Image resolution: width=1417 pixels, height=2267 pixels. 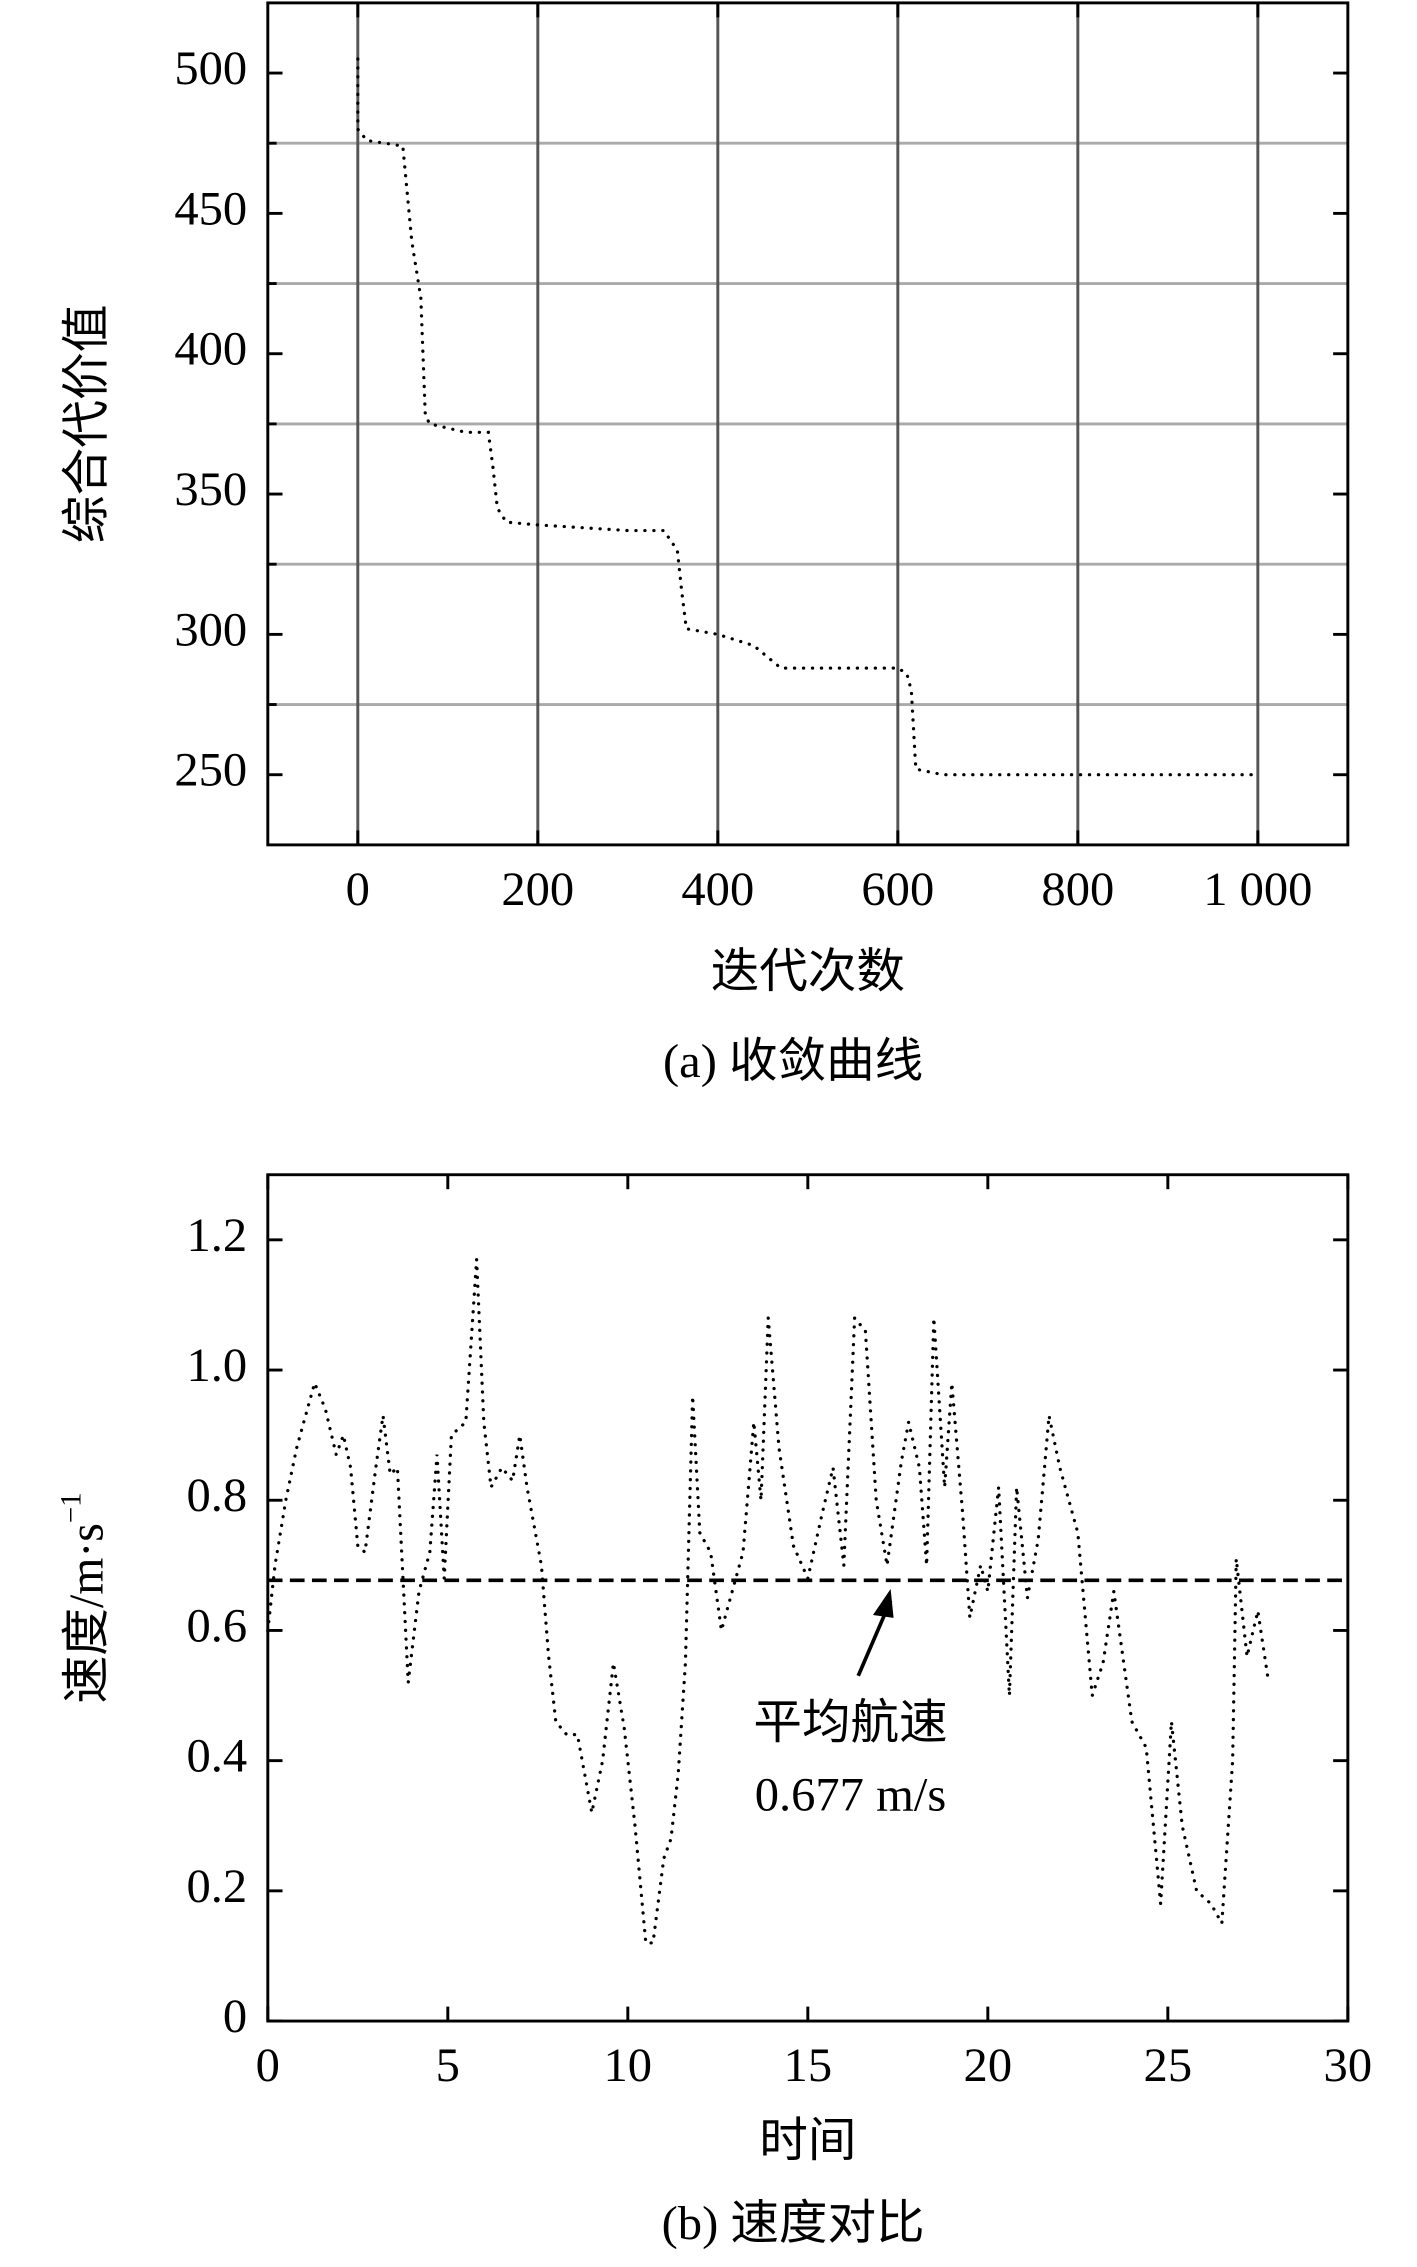 I want to click on annotation: 平均航速, so click(x=850, y=1723).